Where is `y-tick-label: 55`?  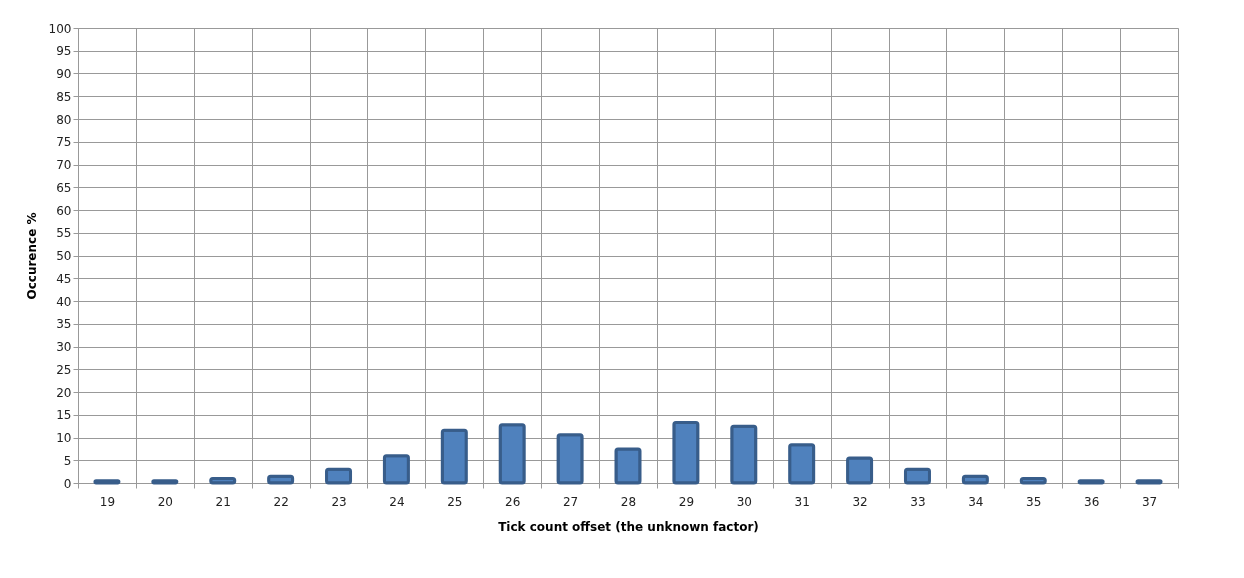
y-tick-label: 55 is located at coordinates (64, 233).